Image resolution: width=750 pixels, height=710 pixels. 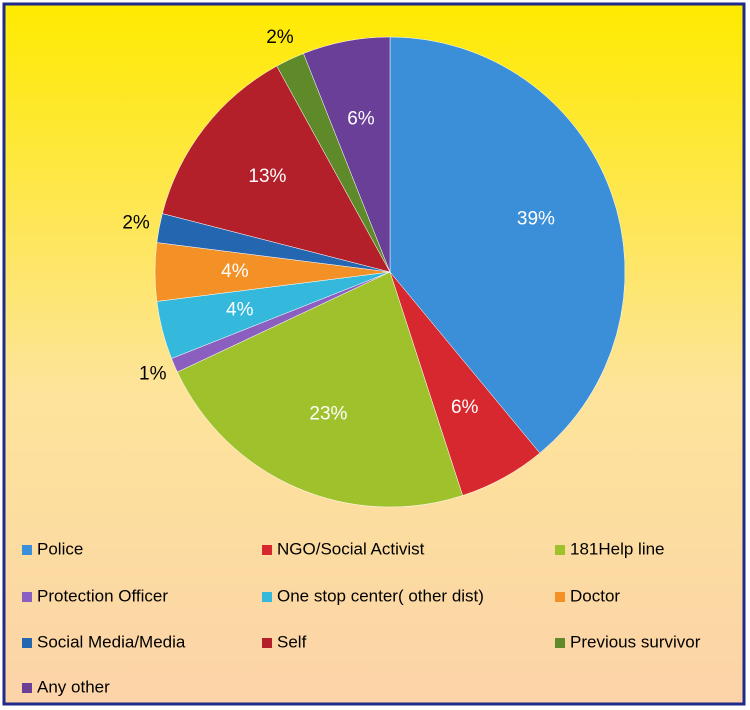 What do you see at coordinates (111, 641) in the screenshot?
I see `legend-label: Social Media/Media` at bounding box center [111, 641].